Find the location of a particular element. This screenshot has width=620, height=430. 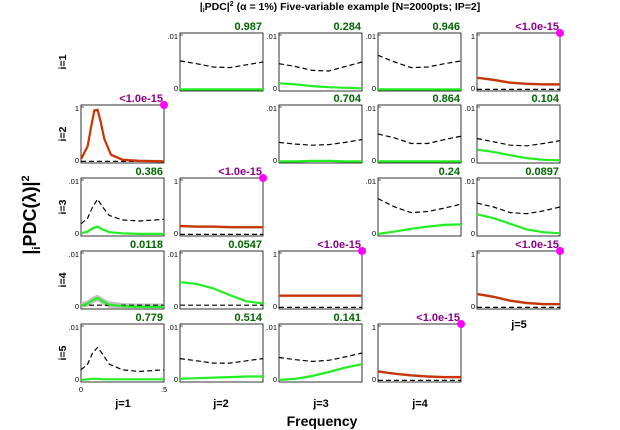

y-tick-bottom-r1c4: 0 is located at coordinates (374, 88).